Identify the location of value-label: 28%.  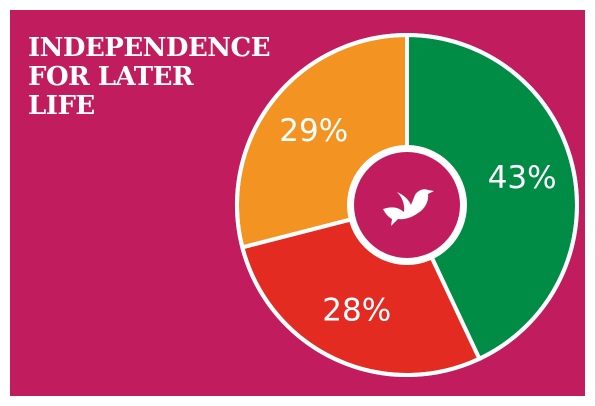
(356, 310).